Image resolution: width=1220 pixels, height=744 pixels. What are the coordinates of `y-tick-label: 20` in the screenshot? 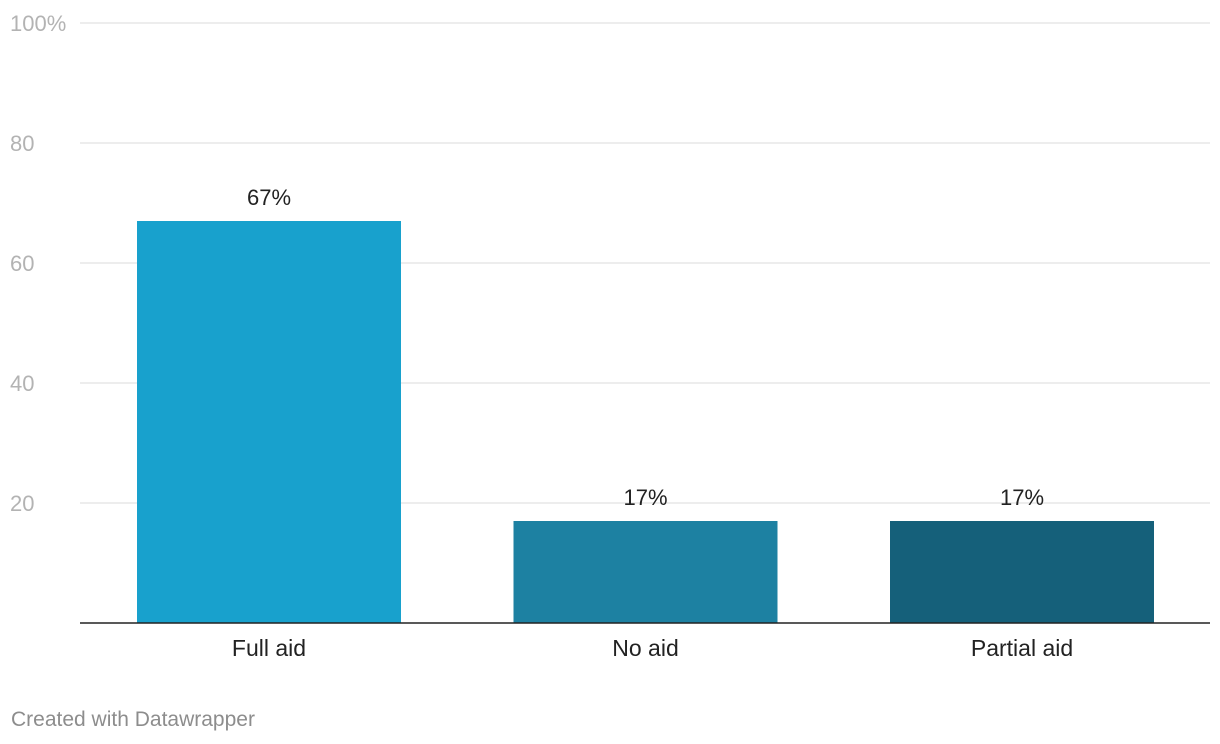 It's located at (22, 503).